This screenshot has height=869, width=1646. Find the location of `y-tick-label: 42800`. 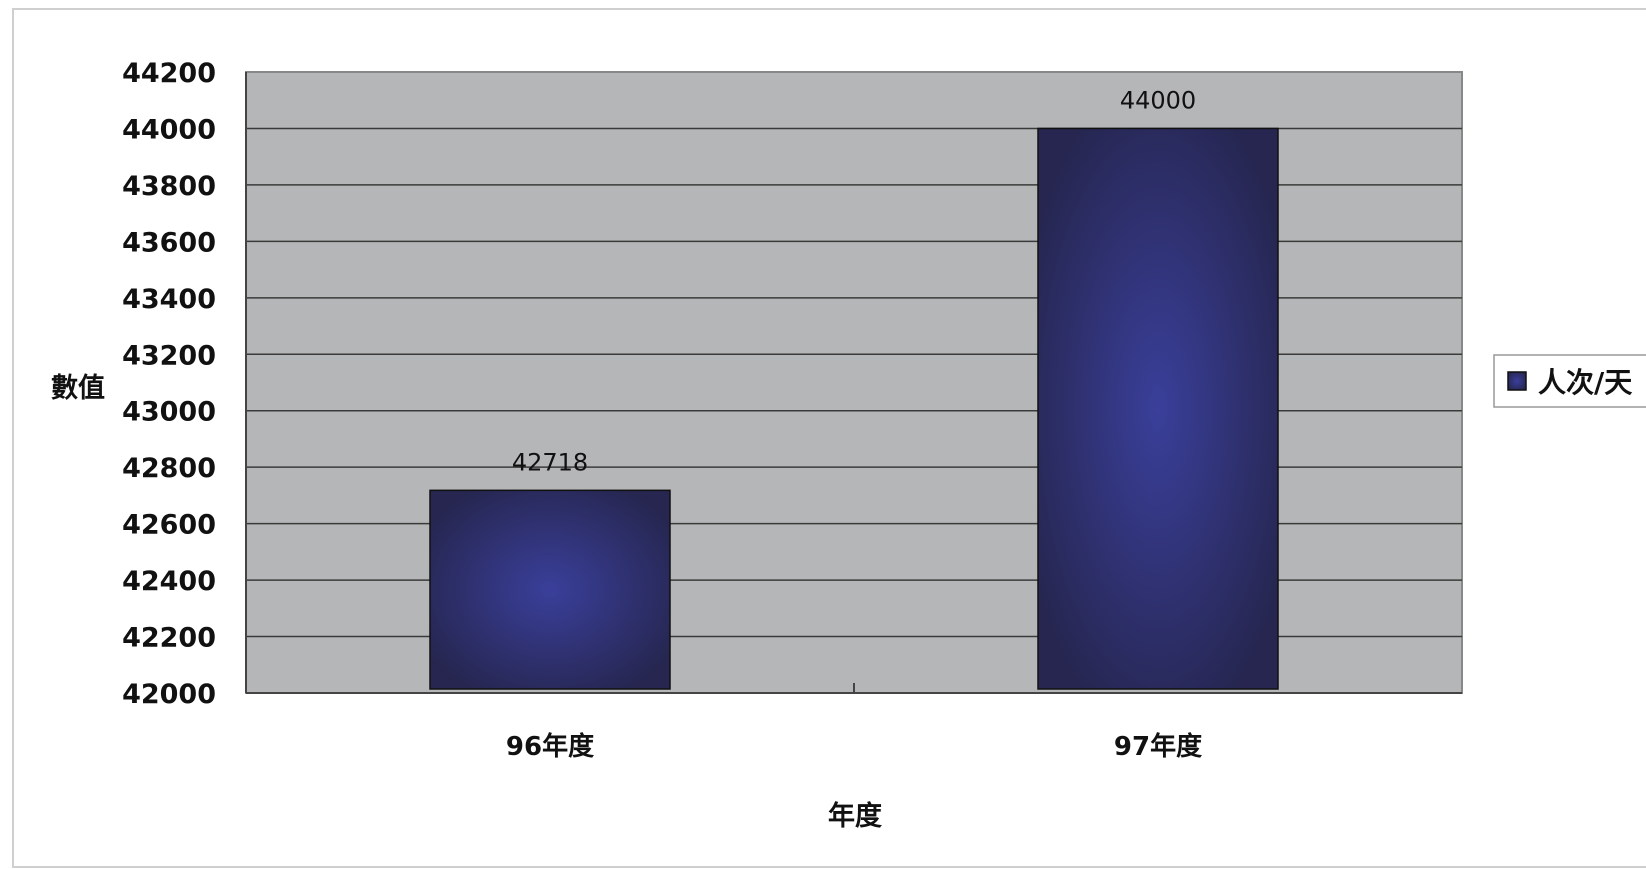

y-tick-label: 42800 is located at coordinates (169, 468).